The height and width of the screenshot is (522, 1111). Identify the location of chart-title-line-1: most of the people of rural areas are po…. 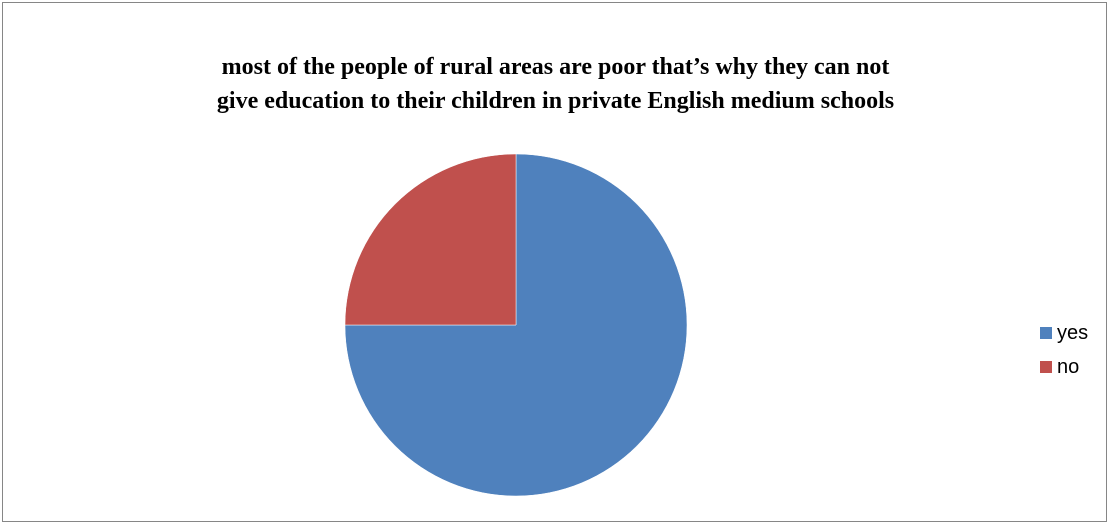
(555, 67).